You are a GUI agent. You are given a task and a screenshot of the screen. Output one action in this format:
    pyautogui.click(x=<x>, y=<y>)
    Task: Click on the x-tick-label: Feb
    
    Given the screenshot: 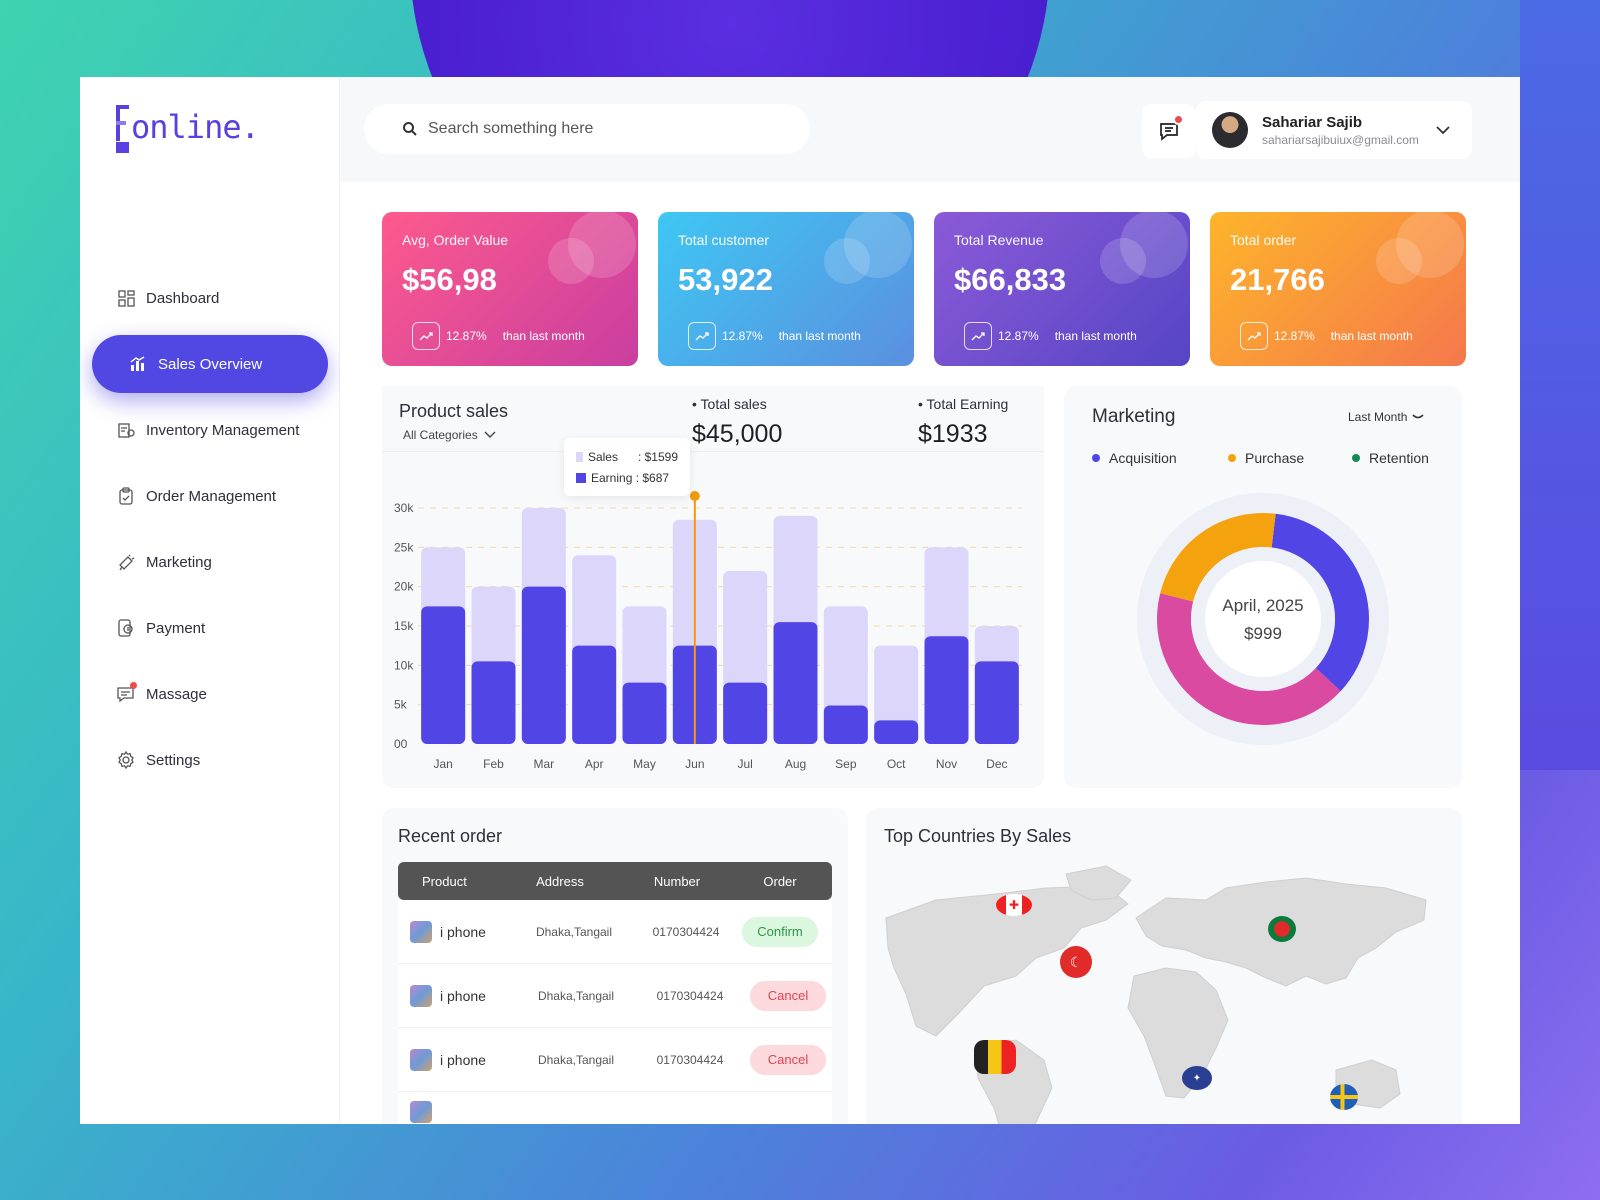 What is the action you would take?
    pyautogui.click(x=493, y=764)
    